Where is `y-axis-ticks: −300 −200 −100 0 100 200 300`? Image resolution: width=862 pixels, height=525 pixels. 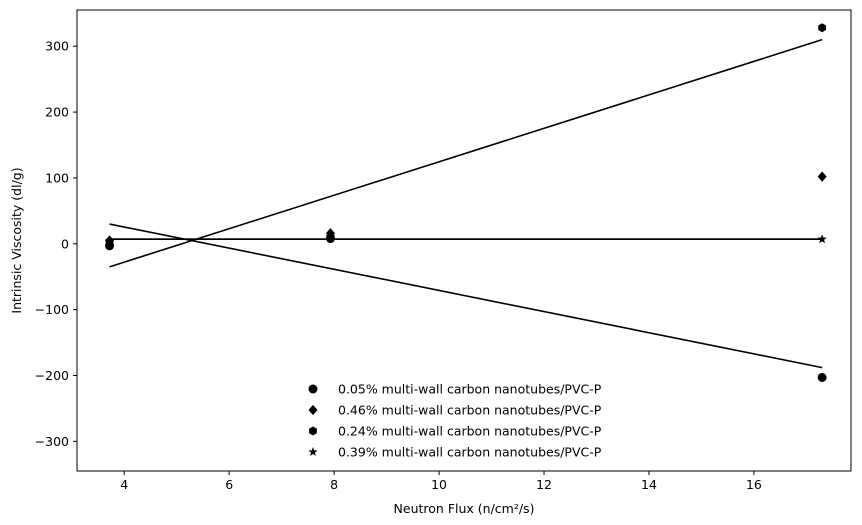 y-axis-ticks: −300 −200 −100 0 100 200 300 is located at coordinates (56, 244).